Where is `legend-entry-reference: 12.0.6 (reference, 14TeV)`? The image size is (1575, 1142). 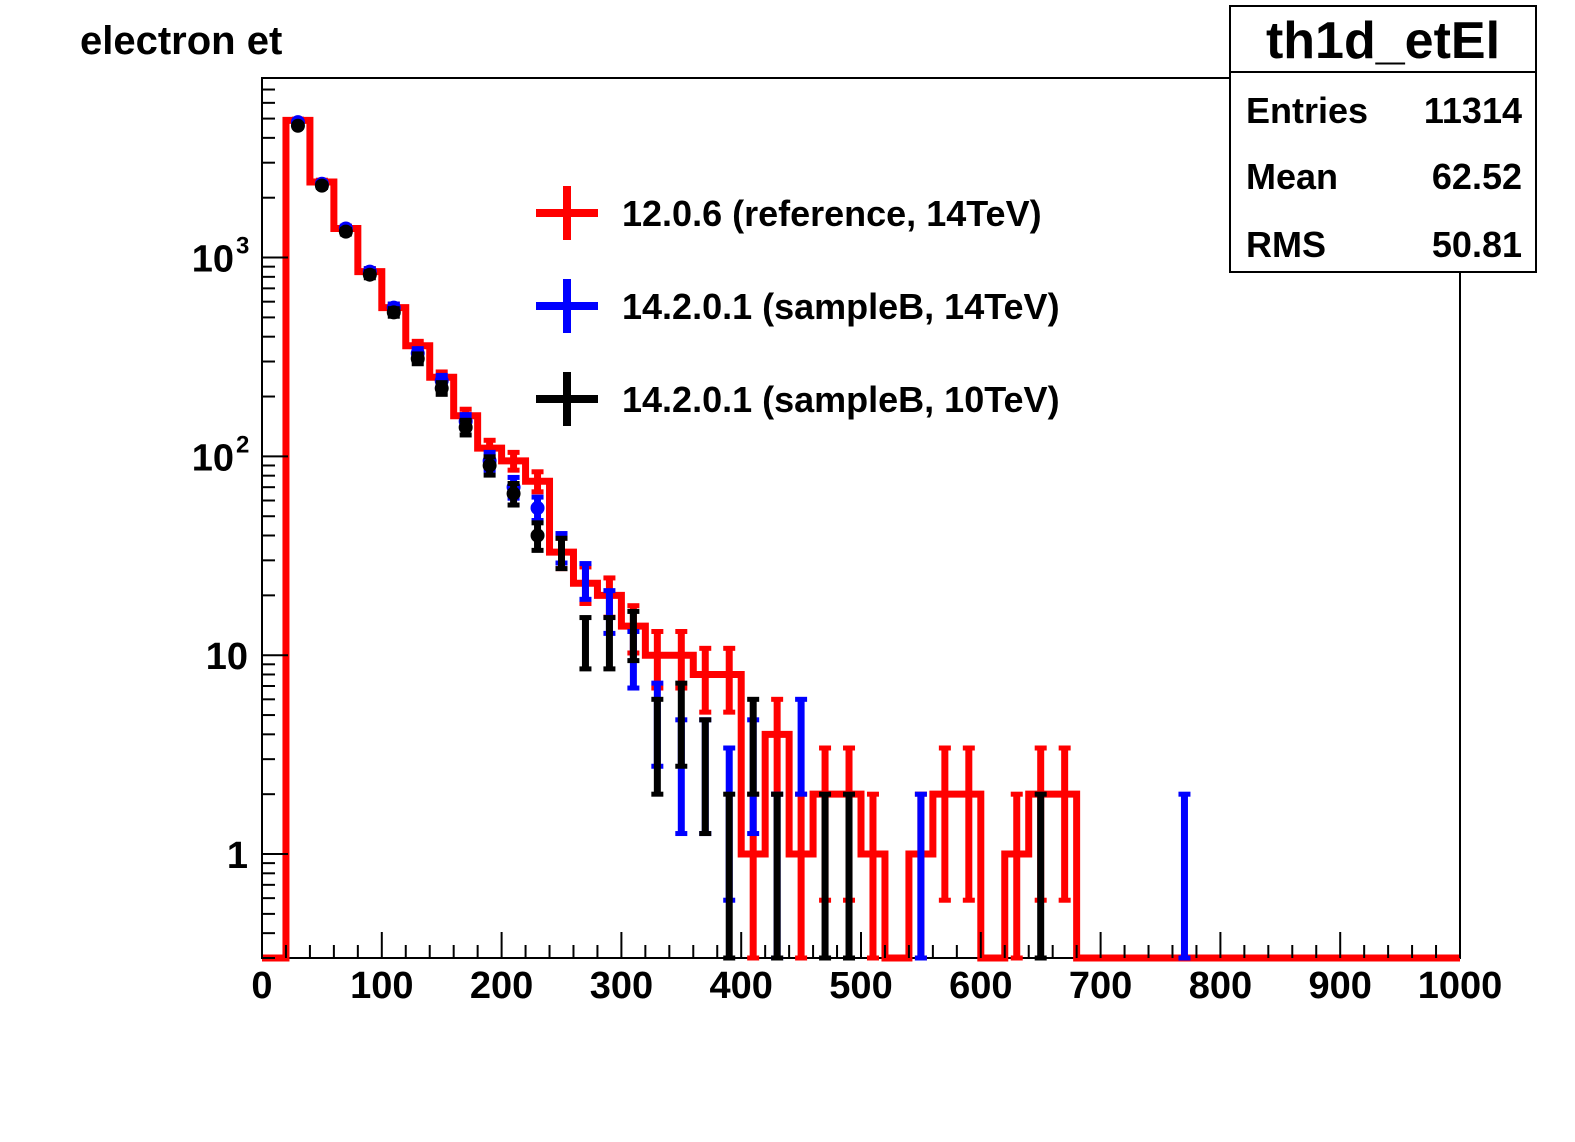 legend-entry-reference: 12.0.6 (reference, 14TeV) is located at coordinates (789, 213).